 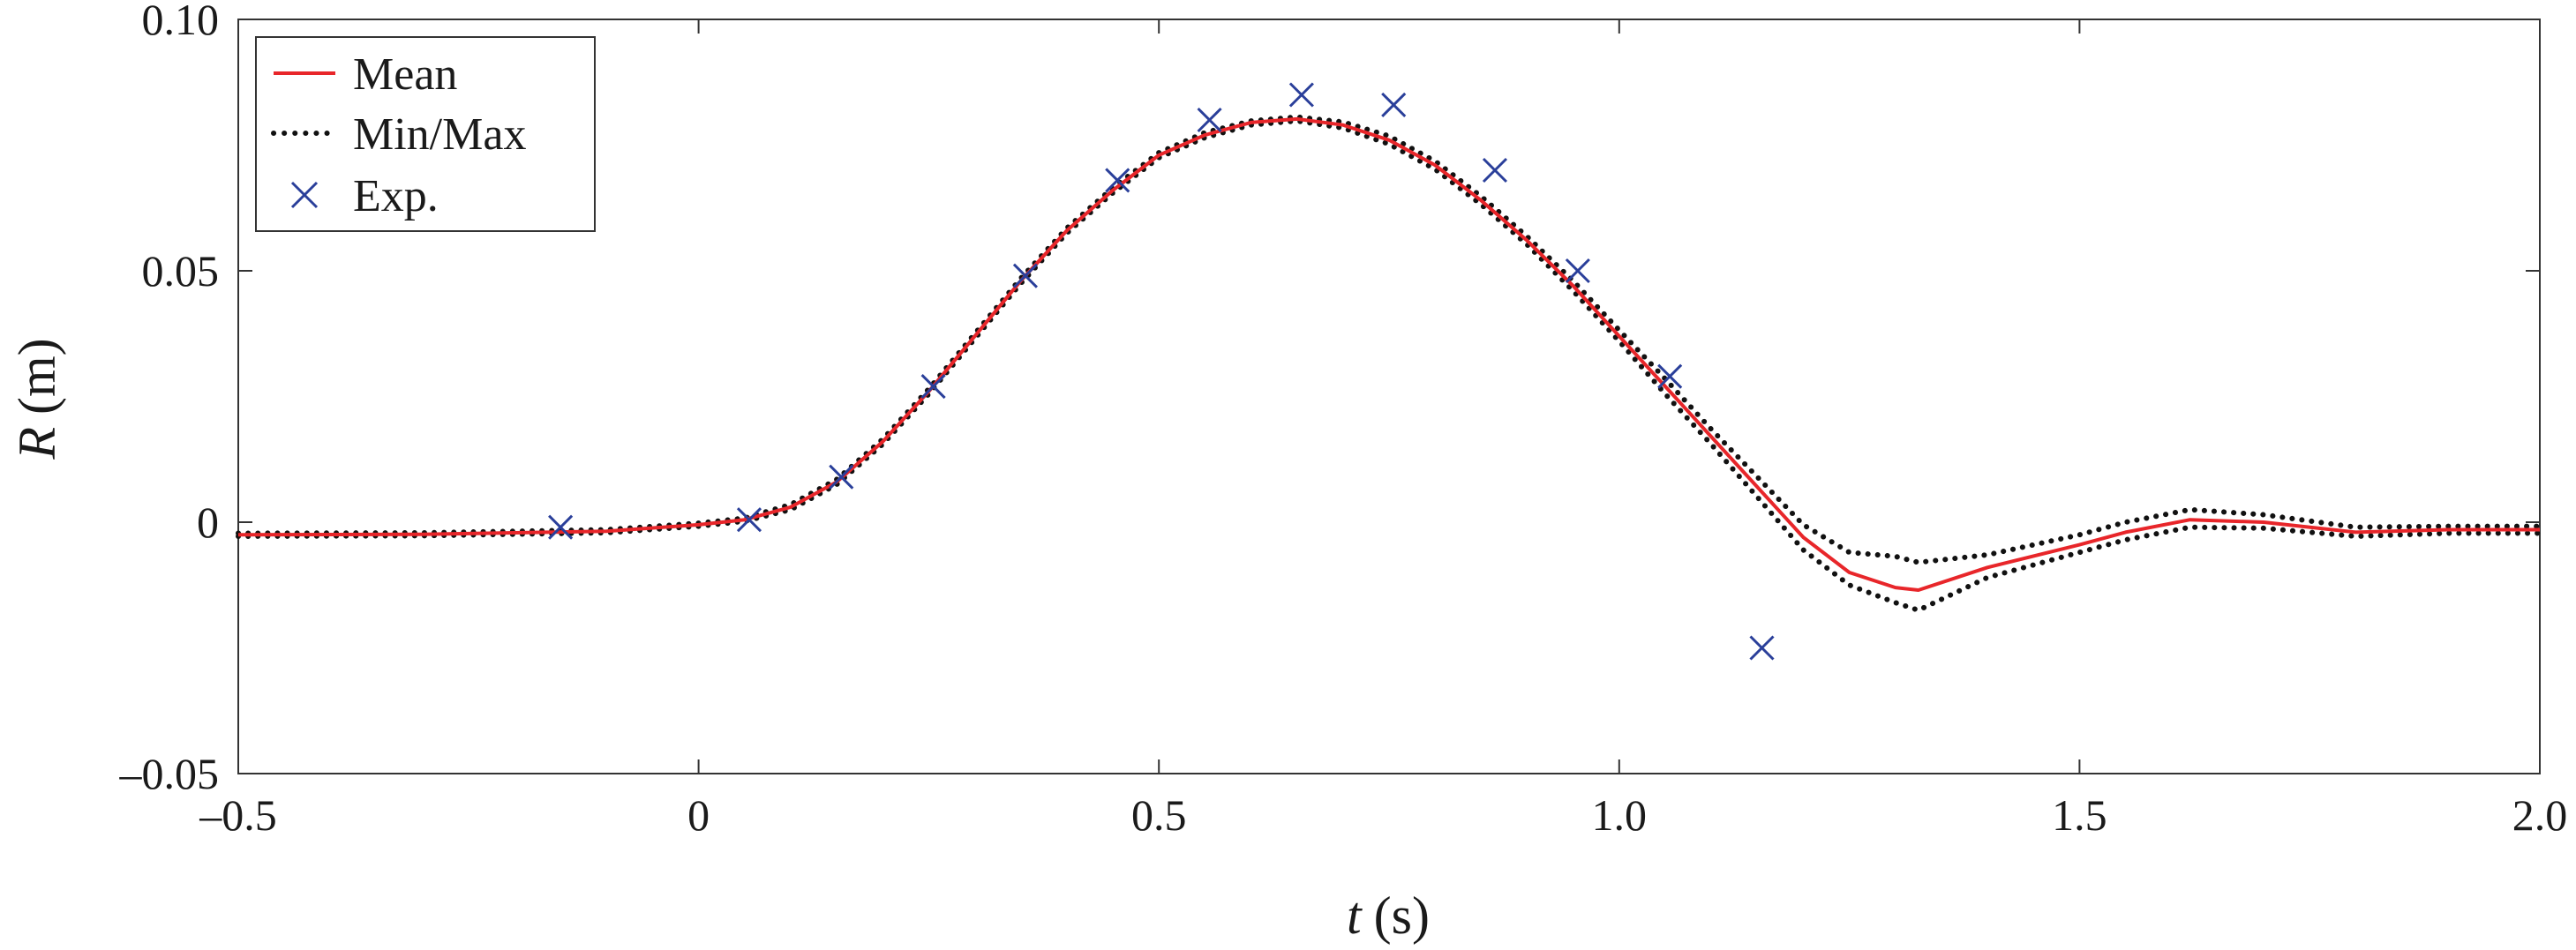 What do you see at coordinates (1402, 915) in the screenshot?
I see `x-axis-unit: (s)` at bounding box center [1402, 915].